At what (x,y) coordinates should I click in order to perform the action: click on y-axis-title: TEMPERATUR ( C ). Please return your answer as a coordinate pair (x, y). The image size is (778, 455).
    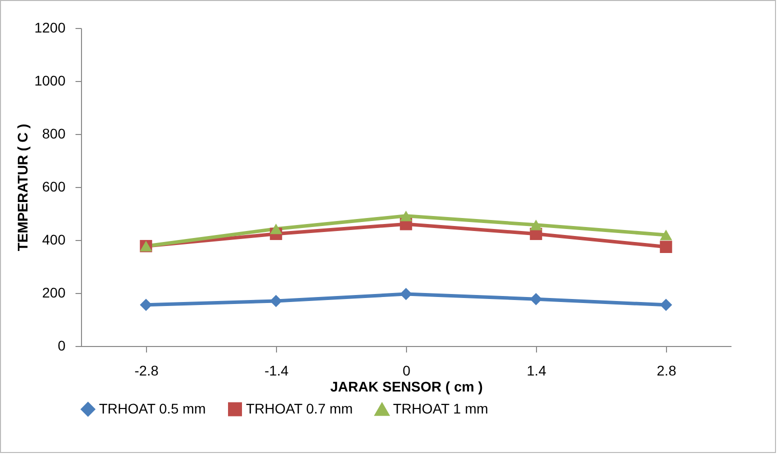
    Looking at the image, I should click on (22, 188).